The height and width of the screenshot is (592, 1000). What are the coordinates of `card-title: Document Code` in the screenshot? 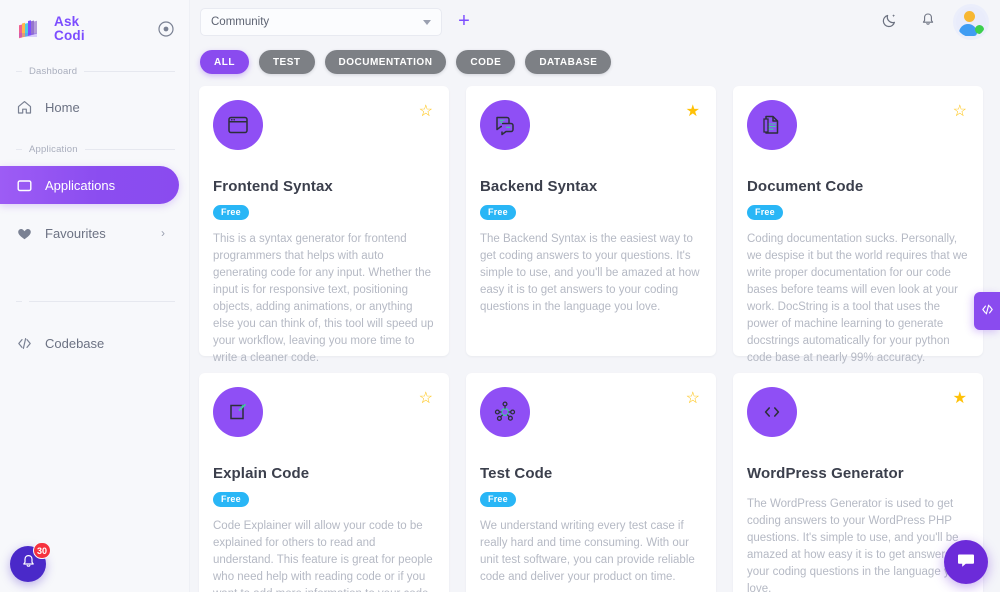 It's located at (805, 186).